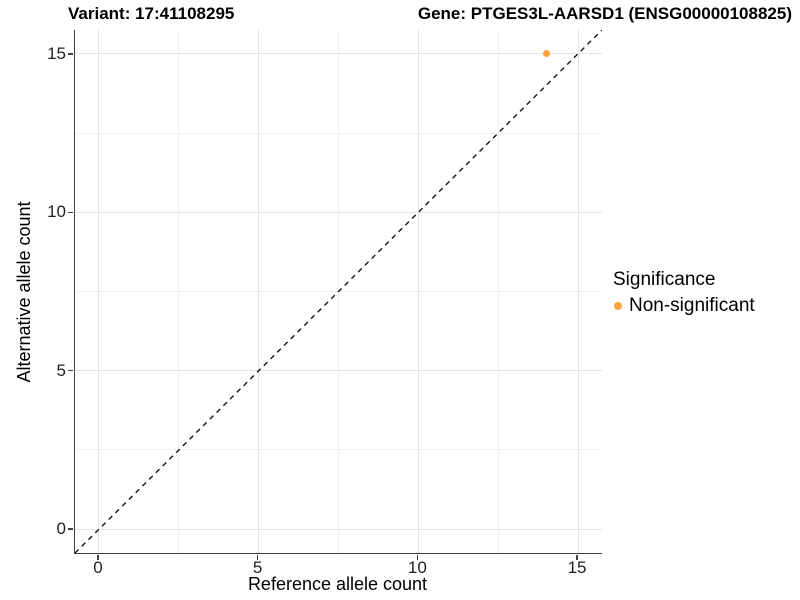 Image resolution: width=800 pixels, height=600 pixels. What do you see at coordinates (664, 279) in the screenshot?
I see `legend-title: Significance` at bounding box center [664, 279].